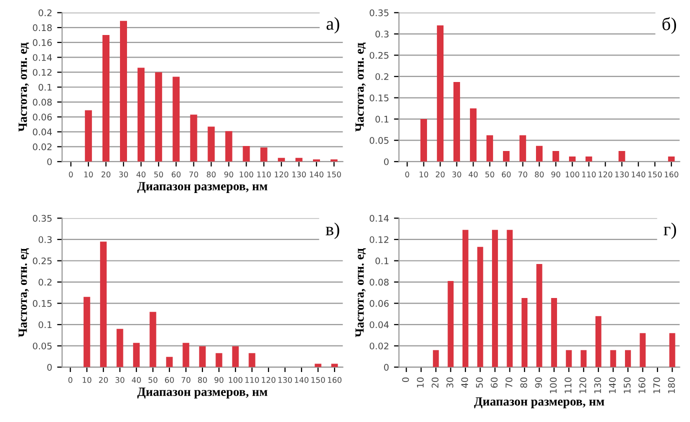 The image size is (690, 422). What do you see at coordinates (420, 382) in the screenshot?
I see `x-tick-label: 10` at bounding box center [420, 382].